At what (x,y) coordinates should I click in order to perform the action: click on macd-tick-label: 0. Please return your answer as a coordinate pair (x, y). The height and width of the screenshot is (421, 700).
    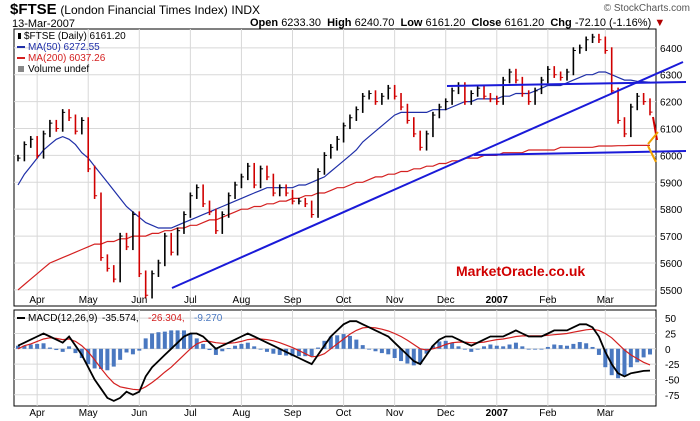
    Looking at the image, I should click on (668, 350).